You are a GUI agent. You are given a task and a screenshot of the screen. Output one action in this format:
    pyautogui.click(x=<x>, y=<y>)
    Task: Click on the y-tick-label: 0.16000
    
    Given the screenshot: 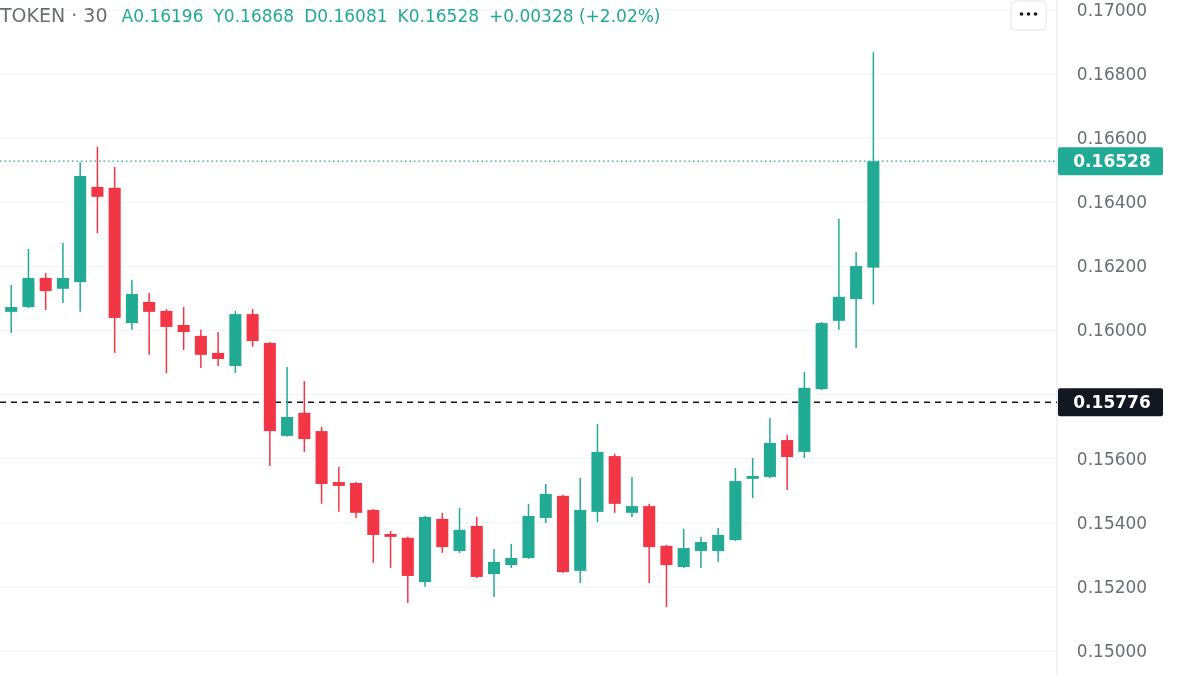 What is the action you would take?
    pyautogui.click(x=1112, y=330)
    